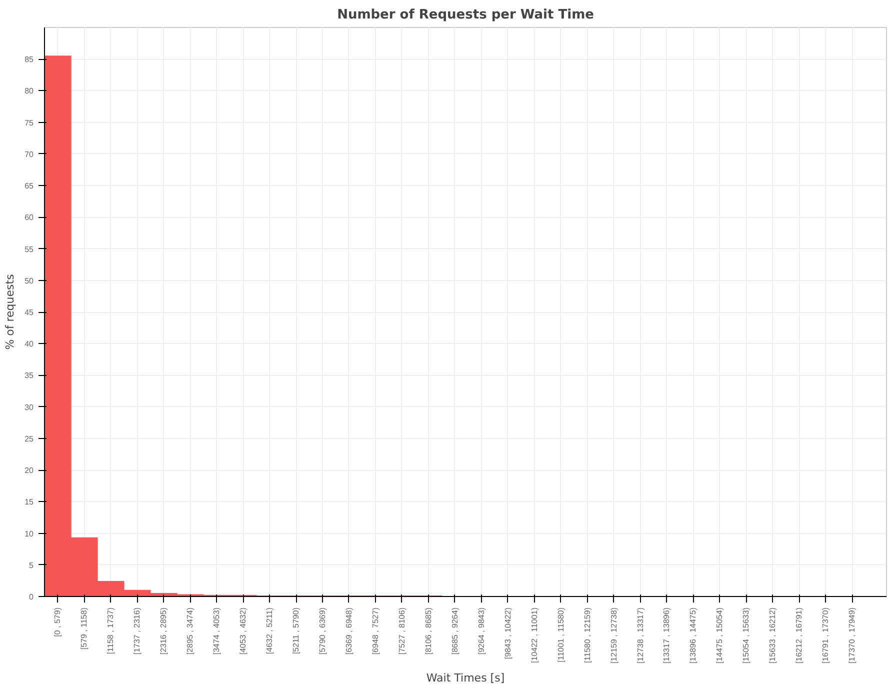 This screenshot has width=896, height=687. Describe the element at coordinates (799, 635) in the screenshot. I see `x-tick-label: [16212 , 16791)` at that location.